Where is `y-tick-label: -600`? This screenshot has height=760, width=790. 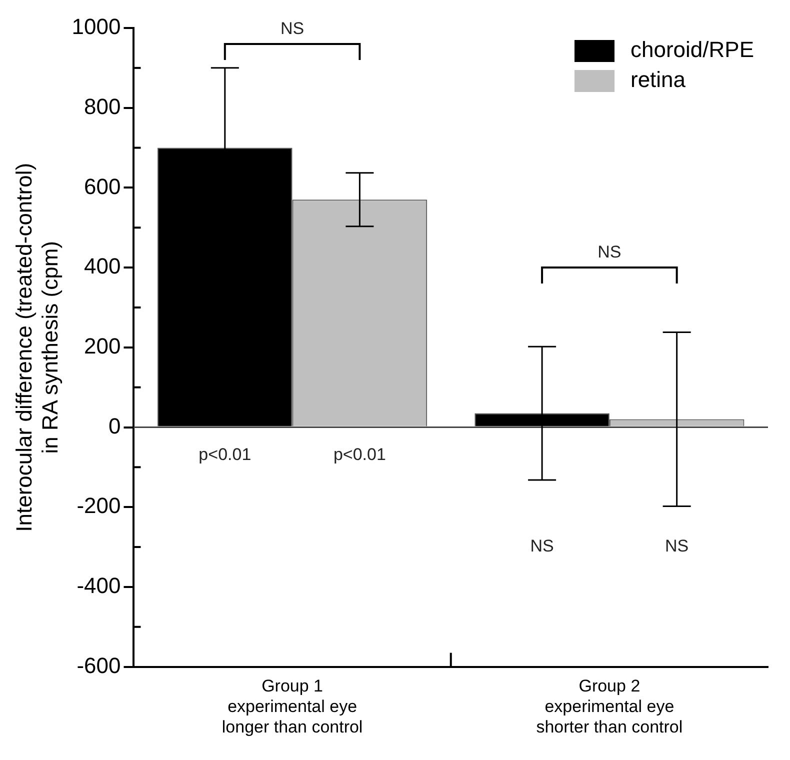 y-tick-label: -600 is located at coordinates (98, 665).